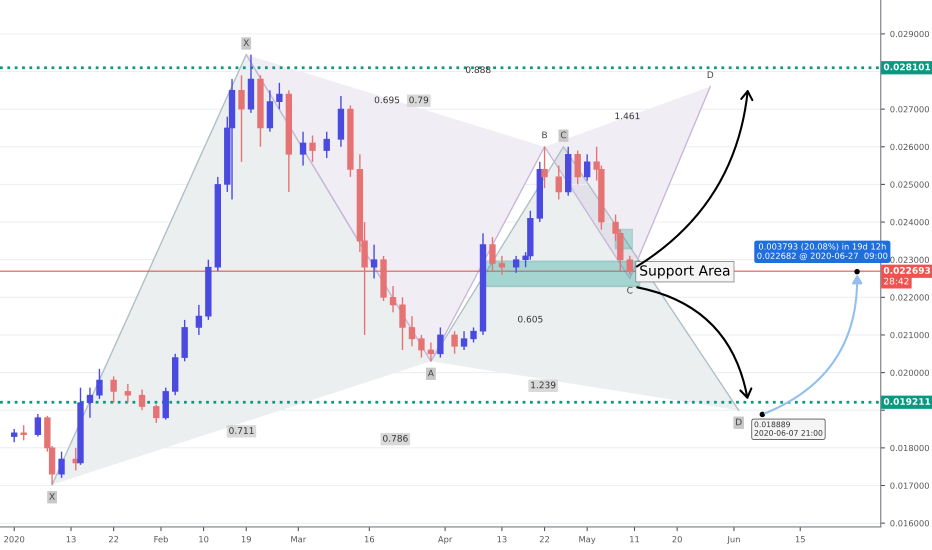 The width and height of the screenshot is (932, 550). I want to click on data-label: A, so click(431, 373).